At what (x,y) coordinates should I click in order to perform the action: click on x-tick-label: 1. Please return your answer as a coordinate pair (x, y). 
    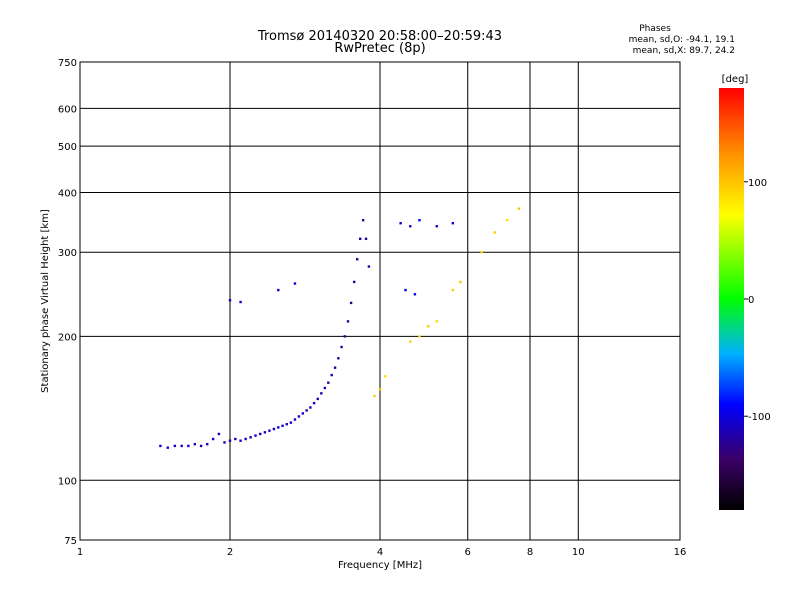
    Looking at the image, I should click on (80, 552).